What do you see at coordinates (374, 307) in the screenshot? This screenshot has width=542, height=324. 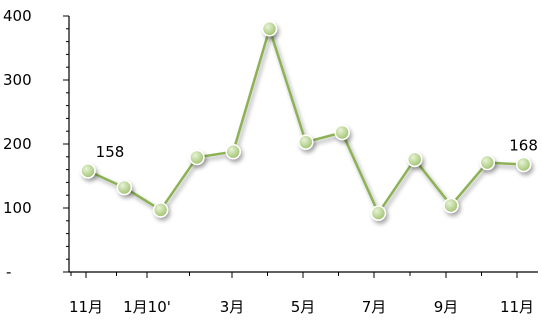 I see `x-tick-label: 7月` at bounding box center [374, 307].